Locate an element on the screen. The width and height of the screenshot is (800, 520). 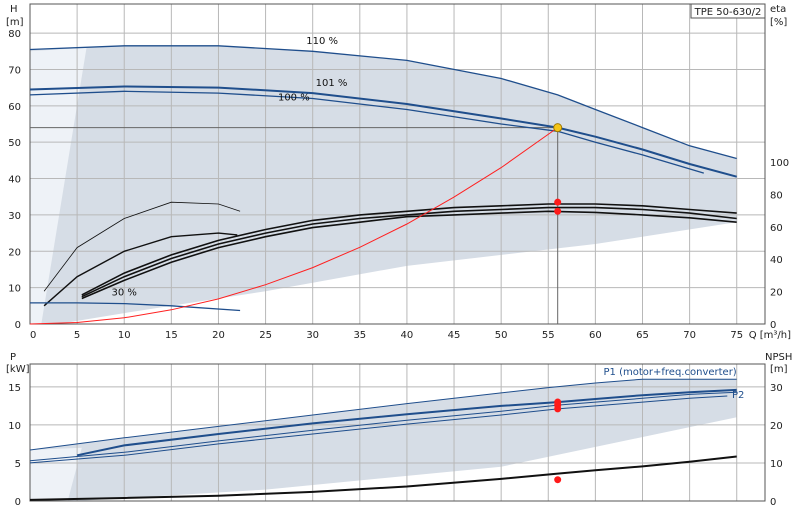
y-tick-label-head: 50 is located at coordinates (14, 143).